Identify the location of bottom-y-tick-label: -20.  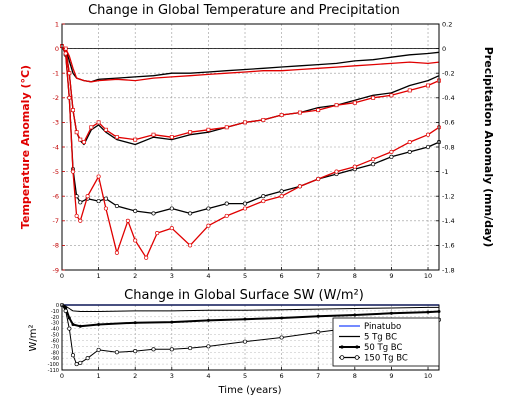
(55, 318).